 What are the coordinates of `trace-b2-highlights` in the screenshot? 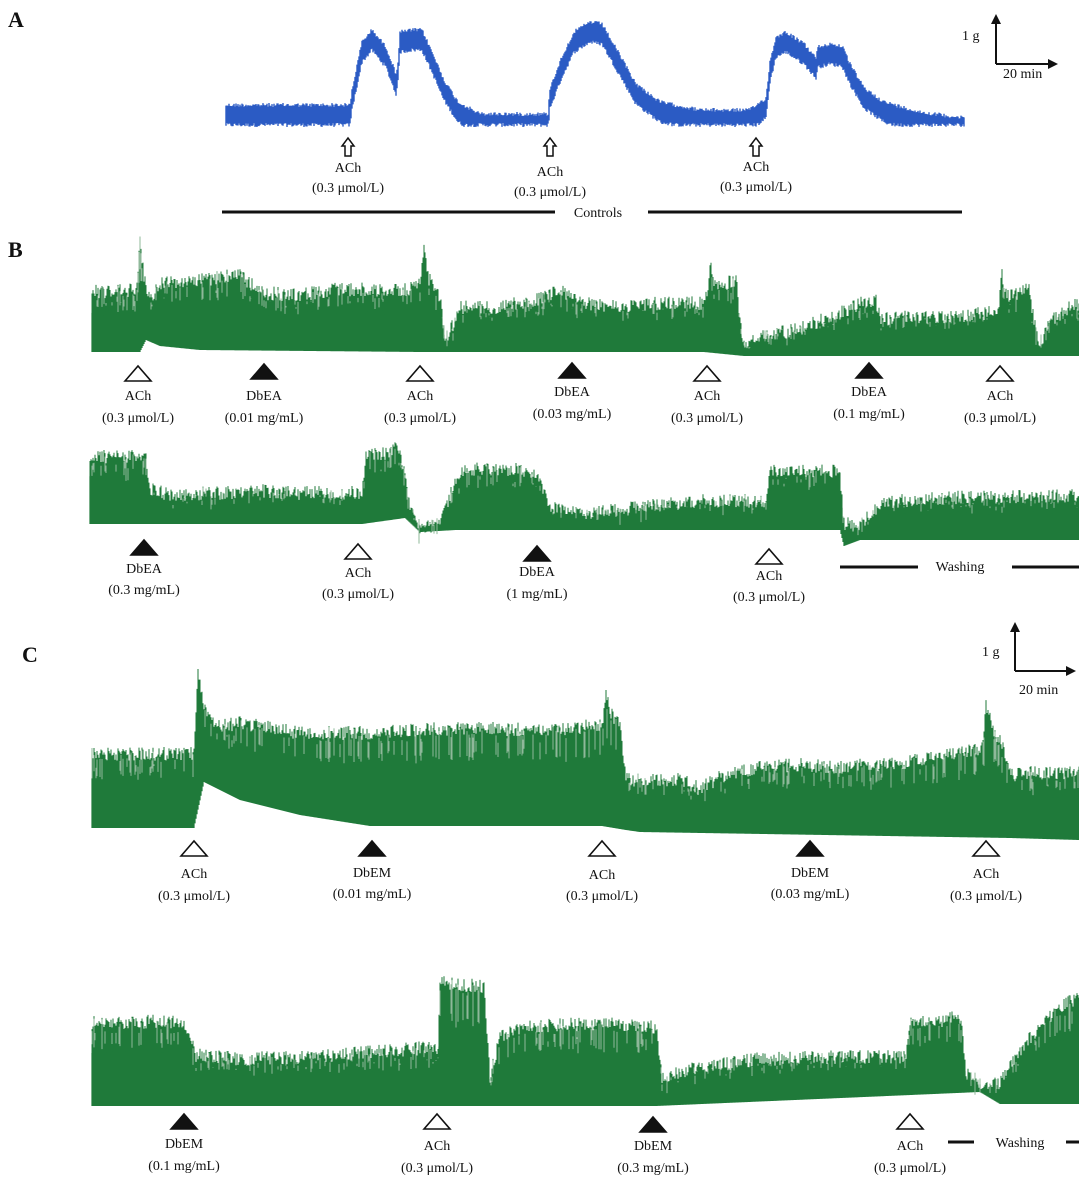 It's located at (584, 495).